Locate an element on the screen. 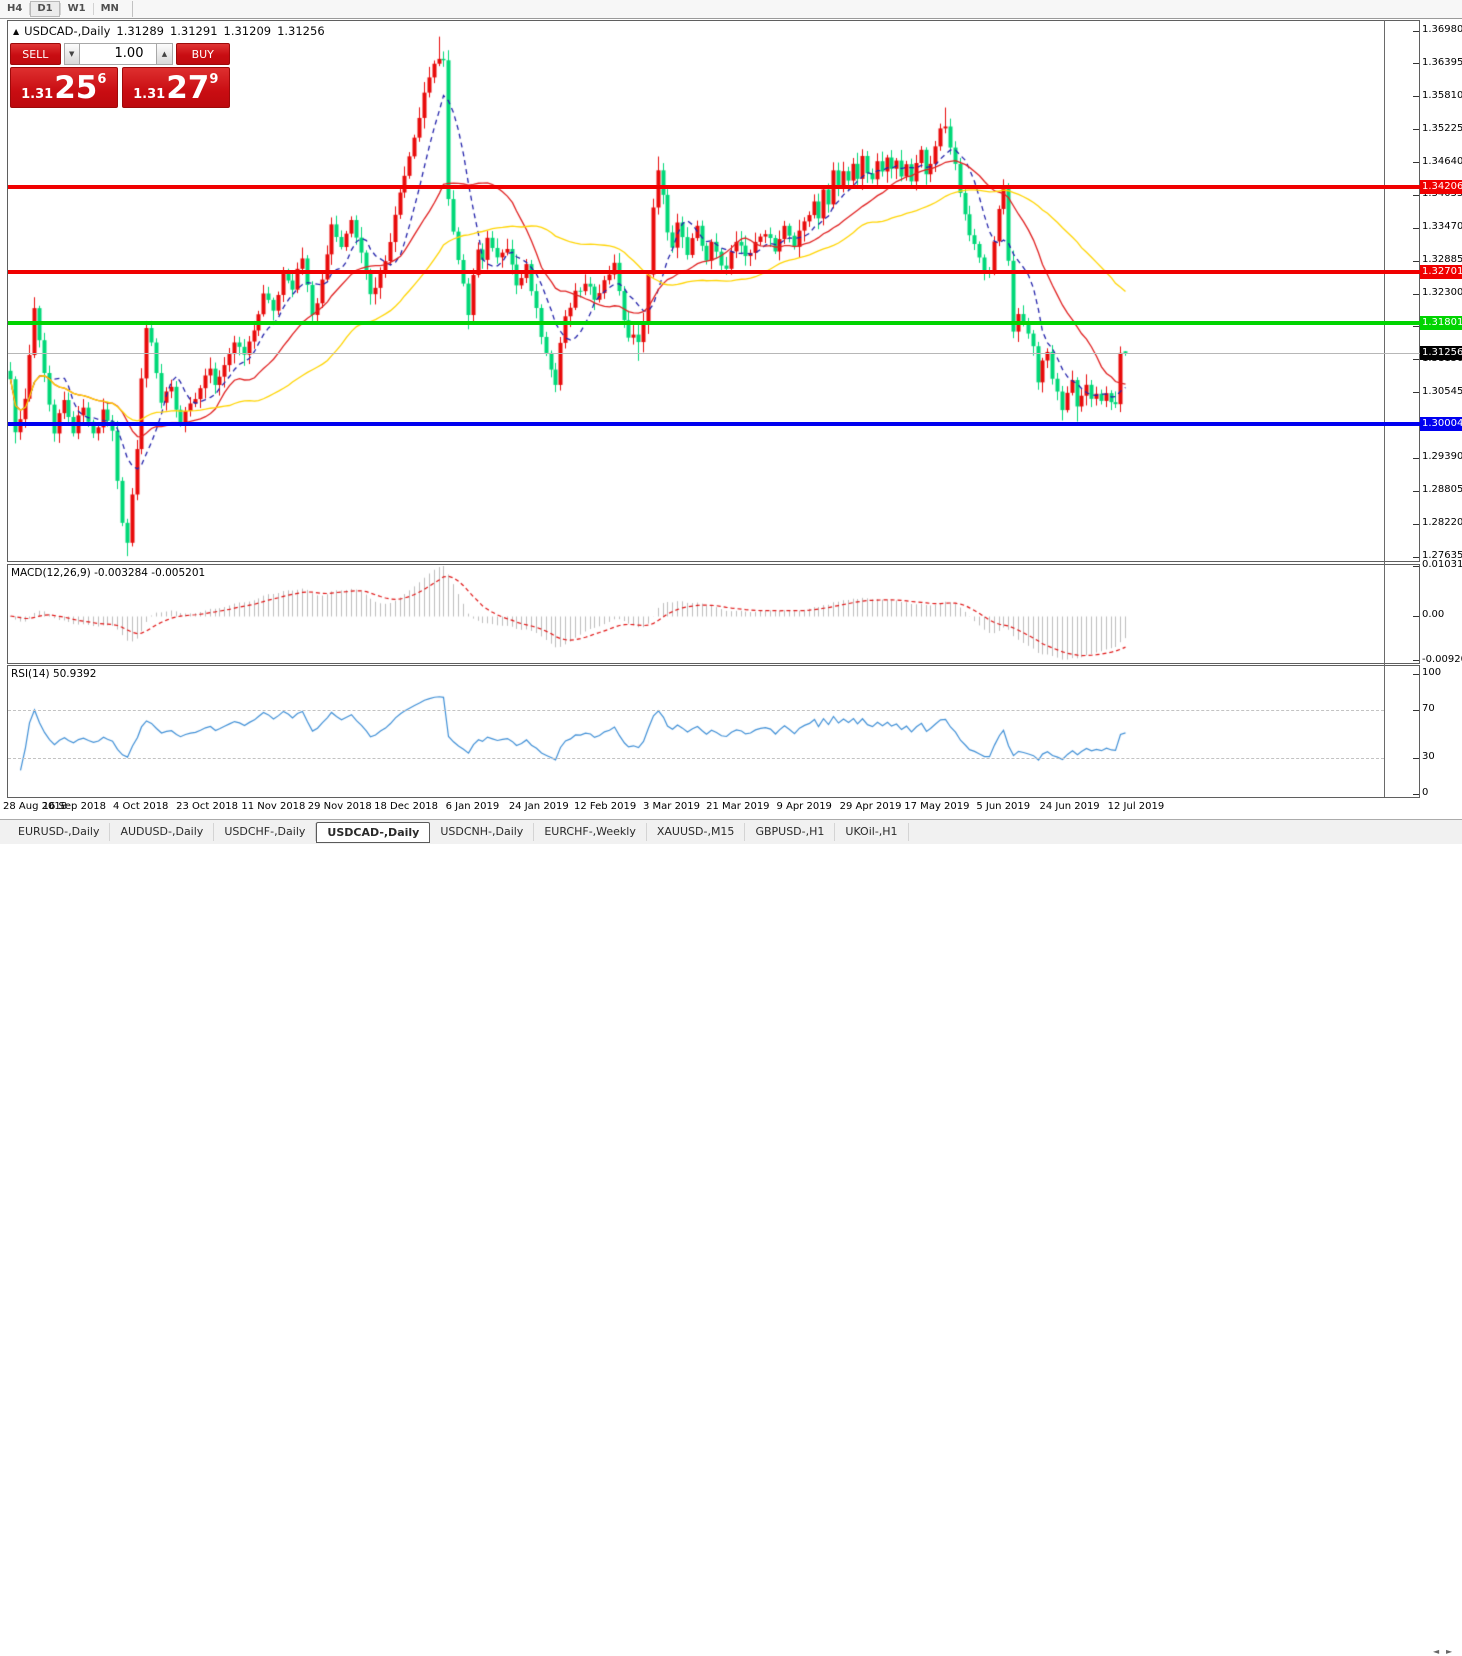 The width and height of the screenshot is (1462, 1656). date-label: 3 Mar 2019 is located at coordinates (671, 806).